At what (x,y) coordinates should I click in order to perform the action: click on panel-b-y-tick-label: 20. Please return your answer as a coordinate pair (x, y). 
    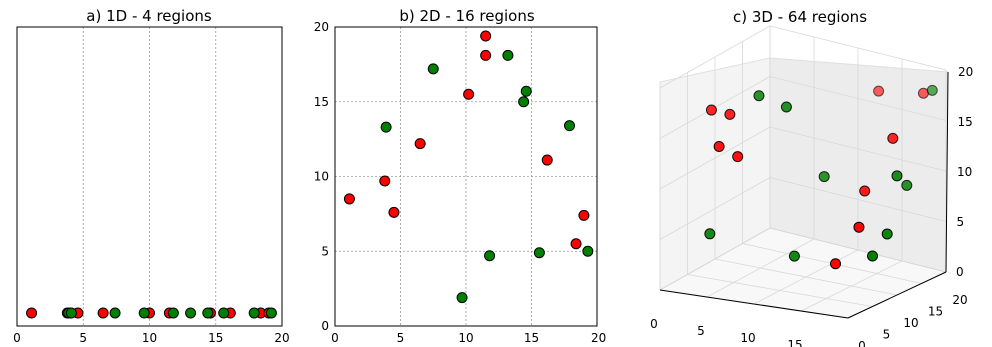
    Looking at the image, I should click on (321, 27).